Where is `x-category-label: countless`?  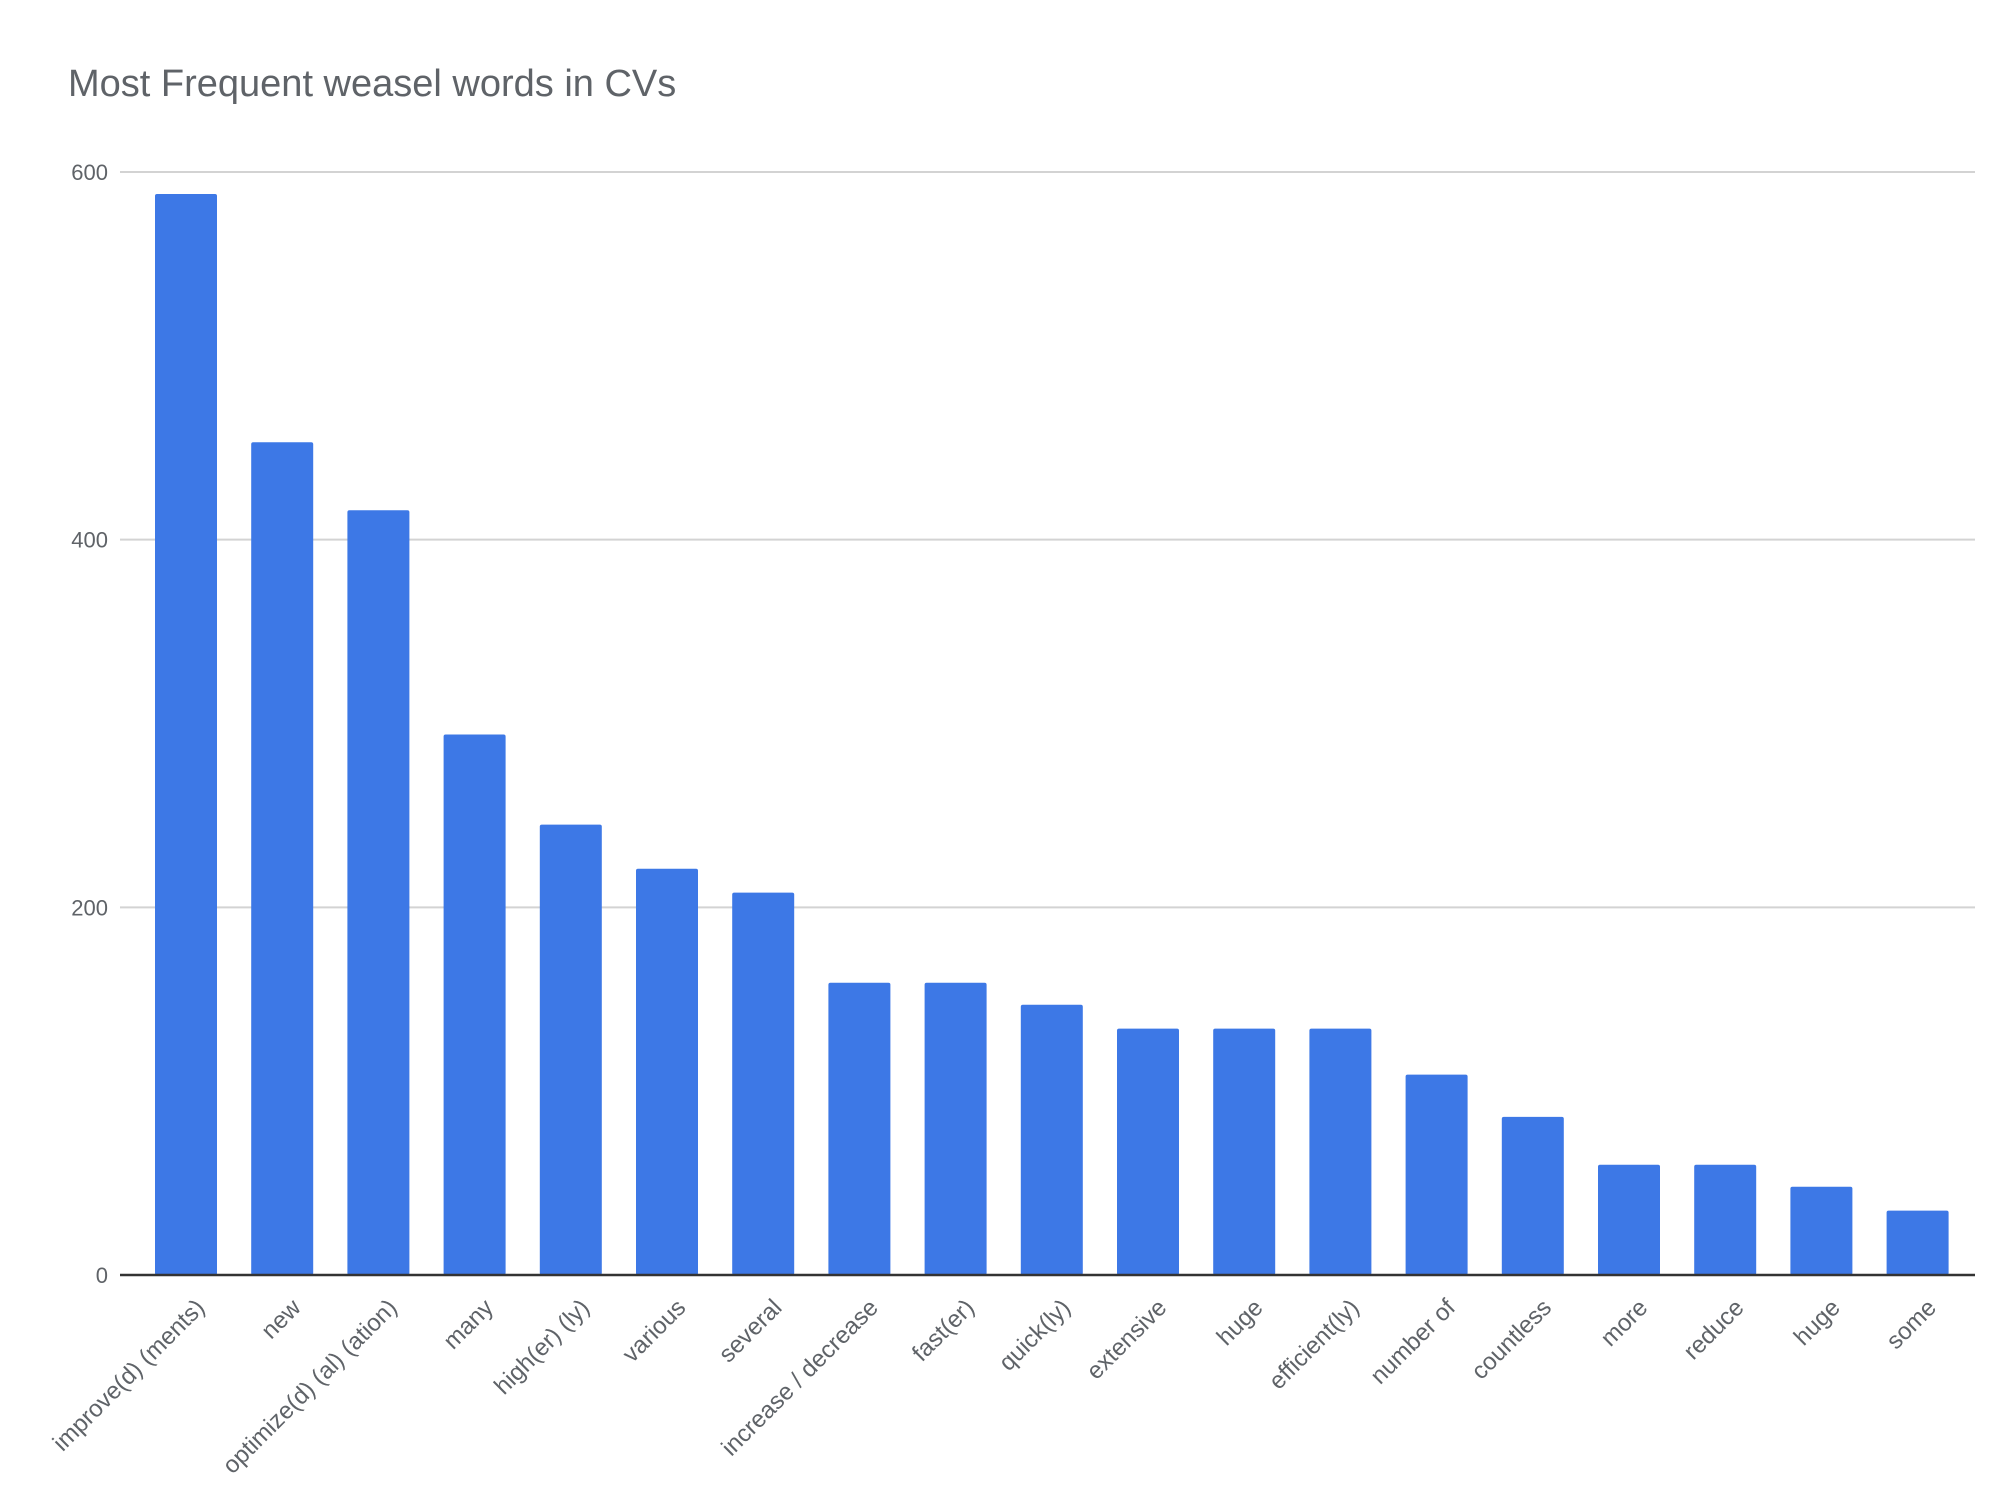 x-category-label: countless is located at coordinates (1511, 1339).